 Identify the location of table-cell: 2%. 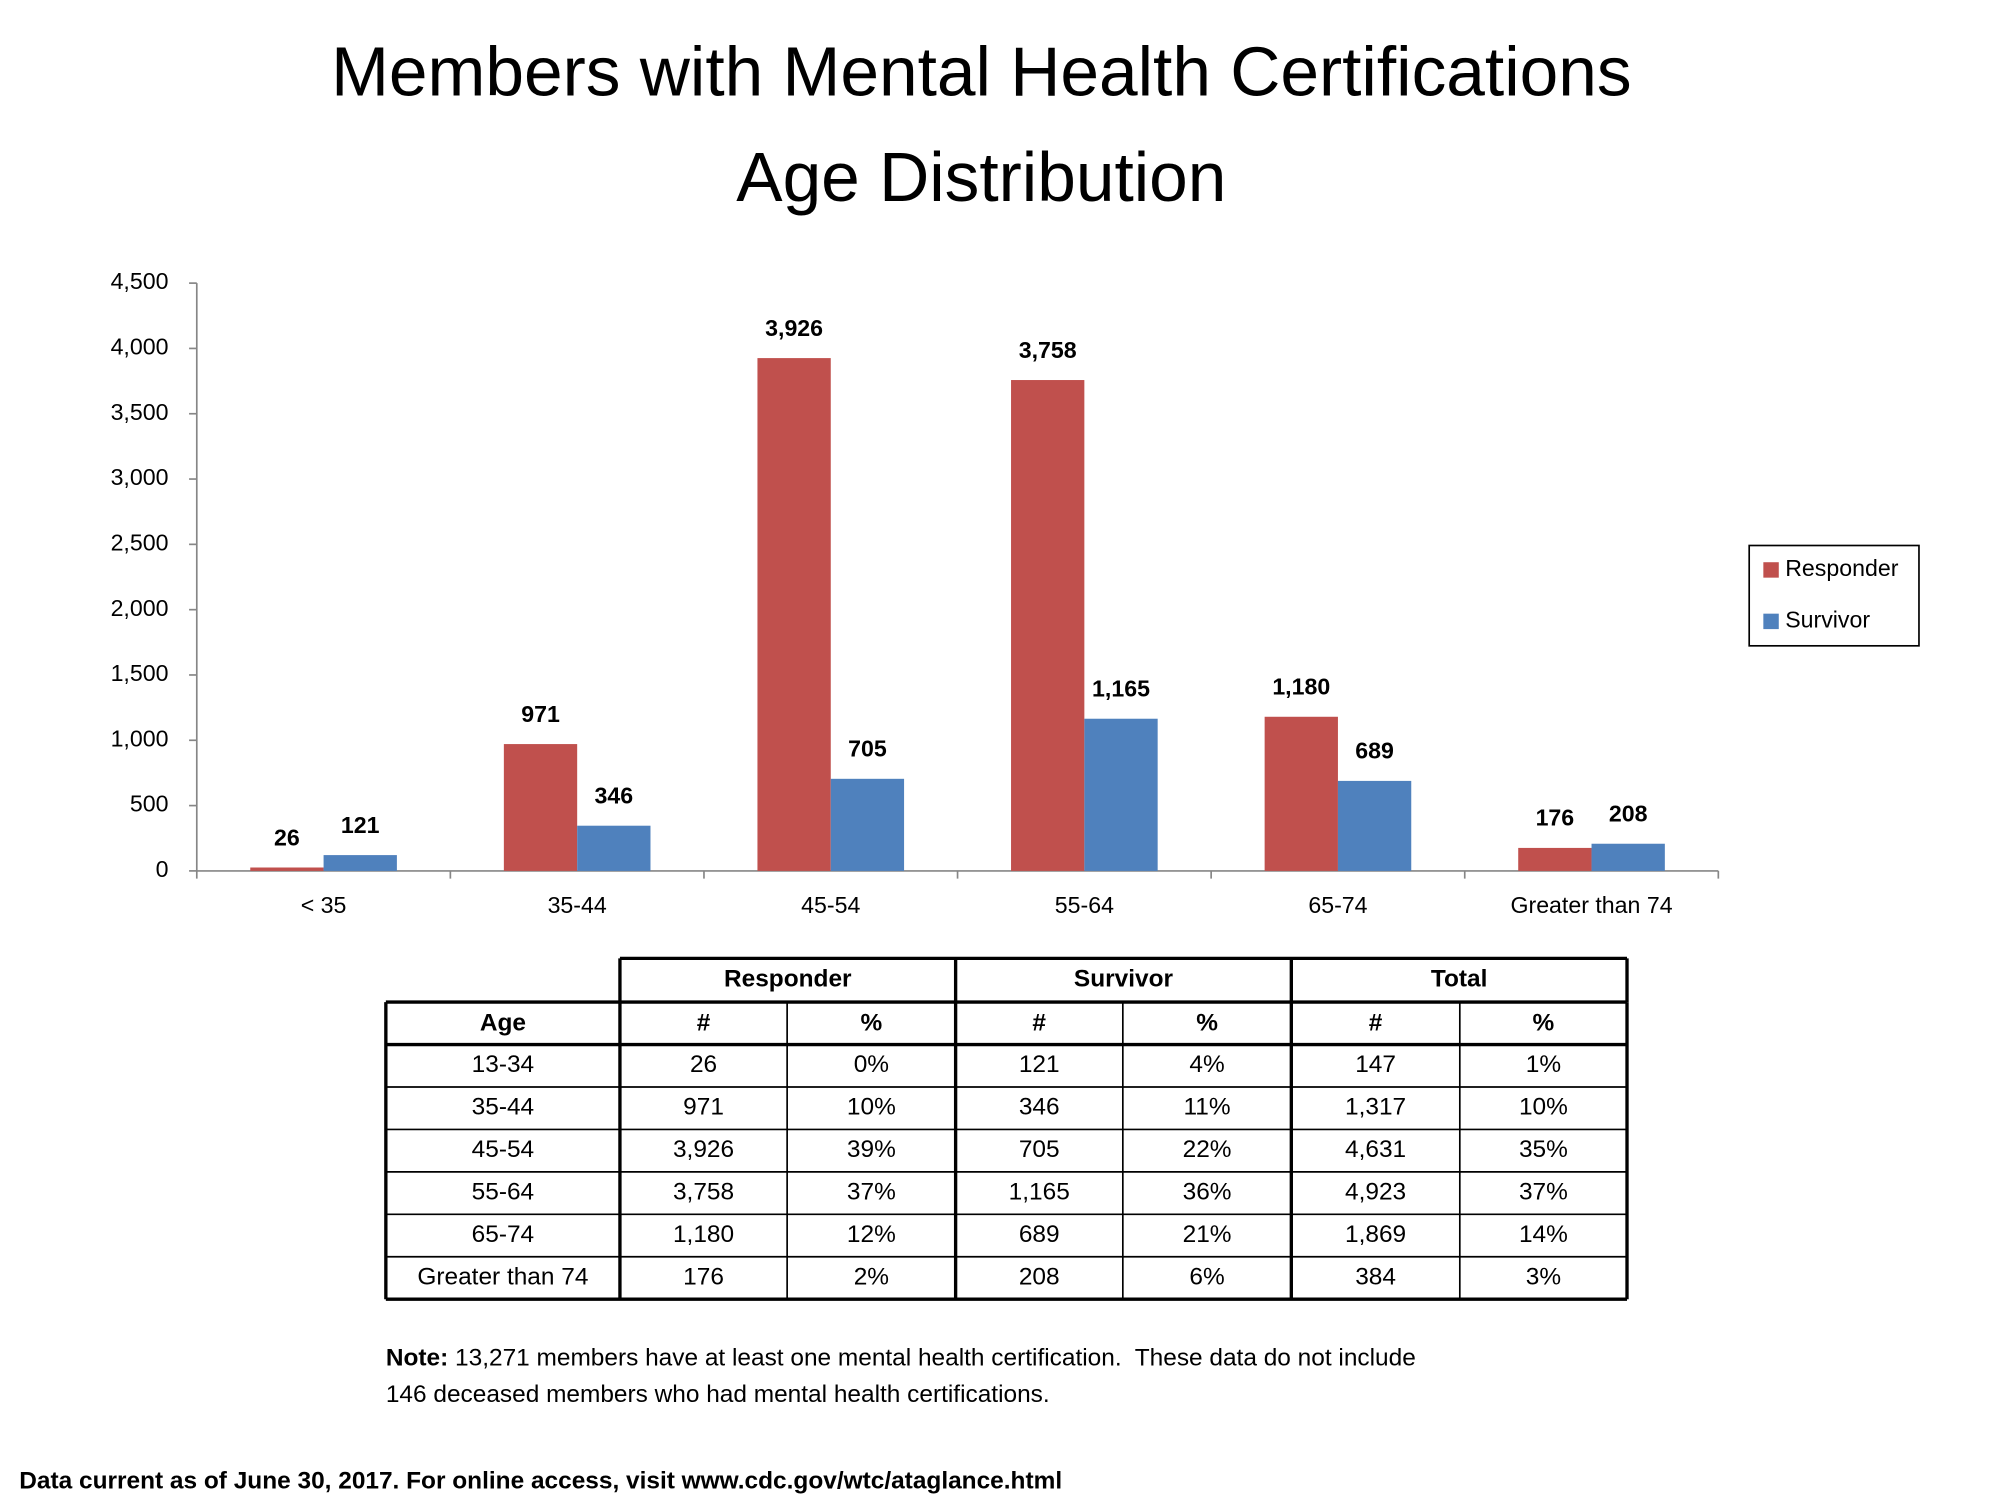
(871, 1276).